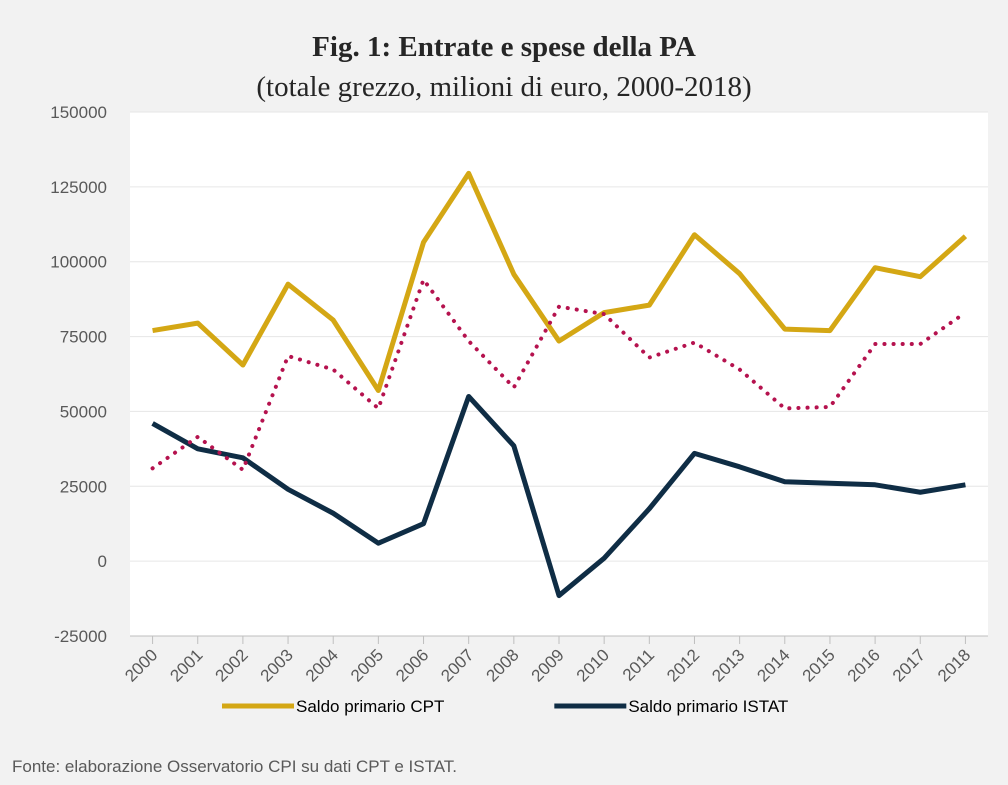  I want to click on chart-title: Fig. 1: Entrate e spese della PA, so click(504, 47).